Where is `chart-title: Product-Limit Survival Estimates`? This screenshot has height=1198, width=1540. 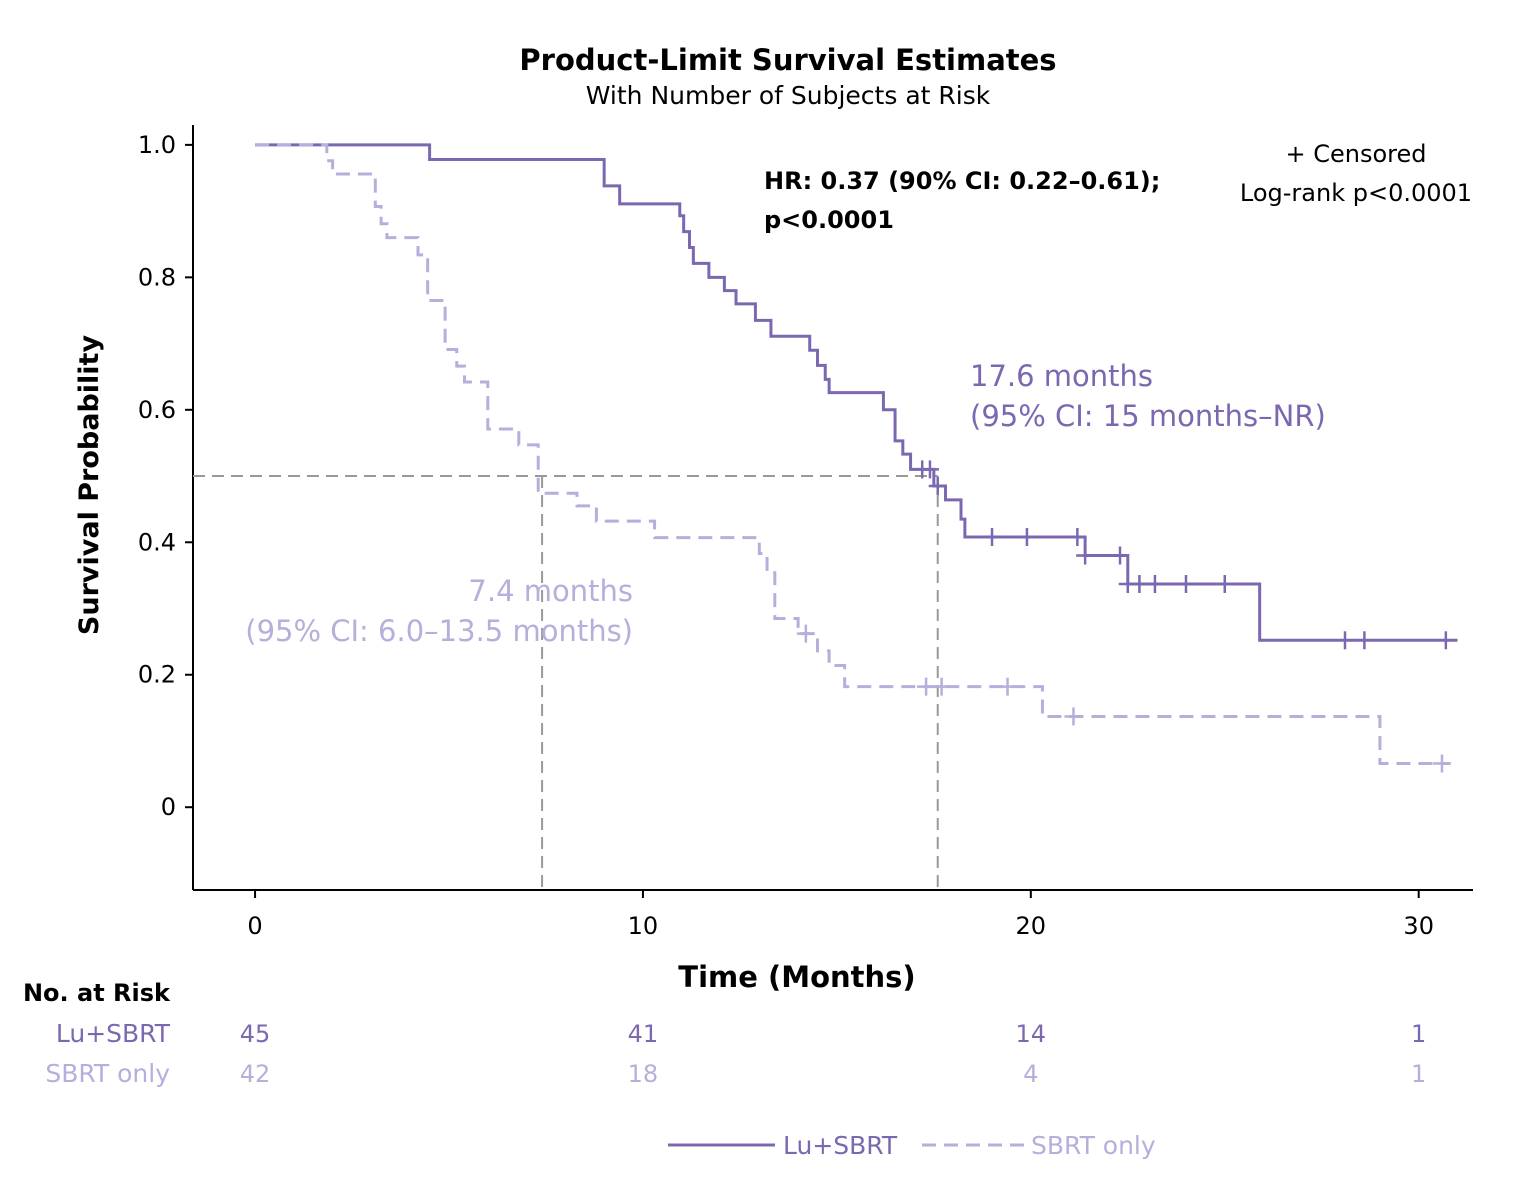
chart-title: Product-Limit Survival Estimates is located at coordinates (787, 60).